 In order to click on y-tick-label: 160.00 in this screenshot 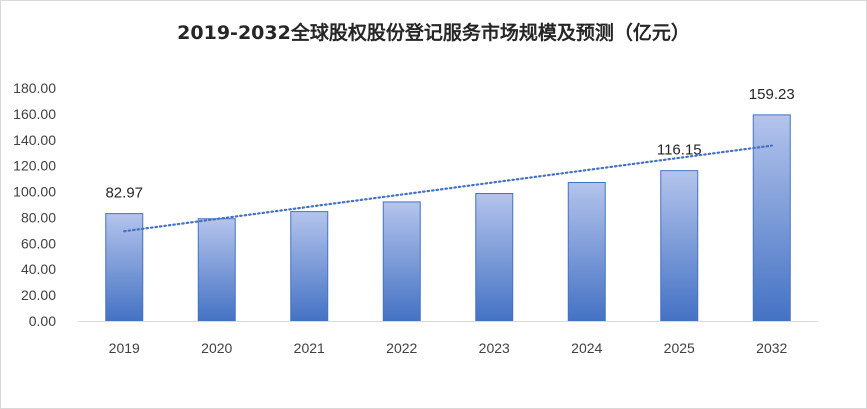, I will do `click(34, 114)`.